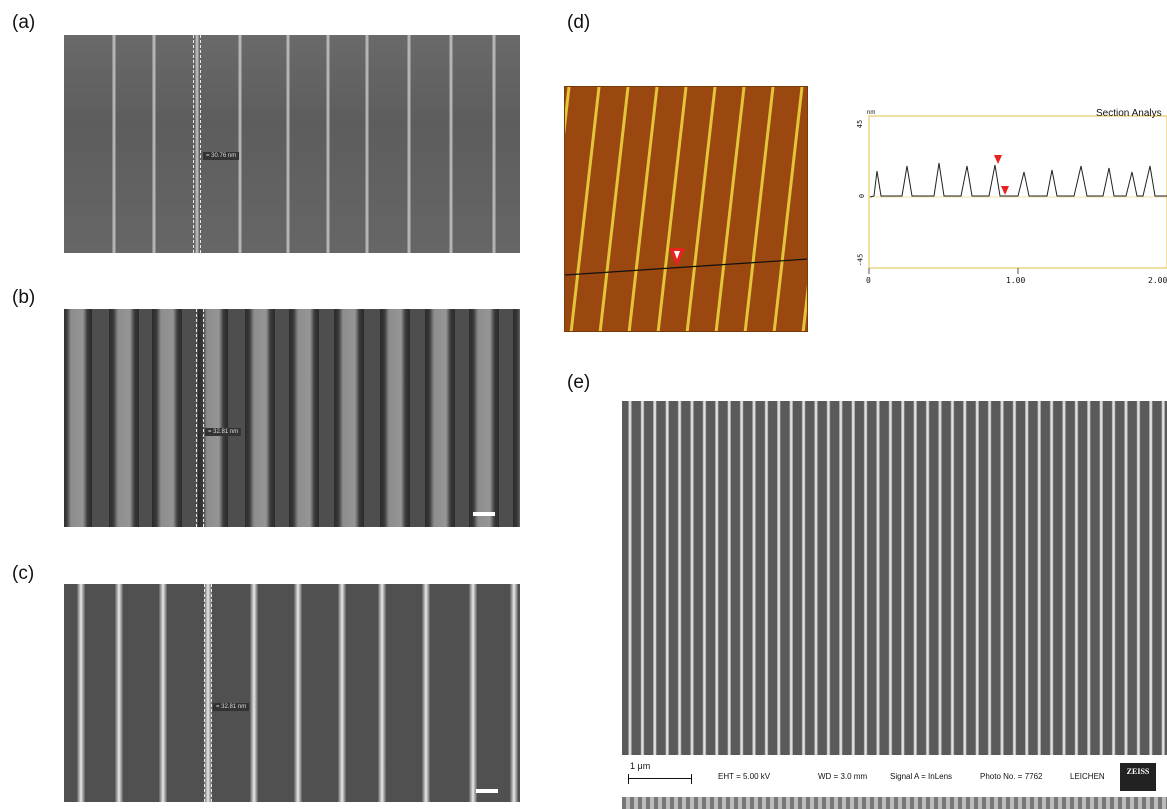 The width and height of the screenshot is (1167, 809). What do you see at coordinates (23, 573) in the screenshot?
I see `panel-c-label: (c)` at bounding box center [23, 573].